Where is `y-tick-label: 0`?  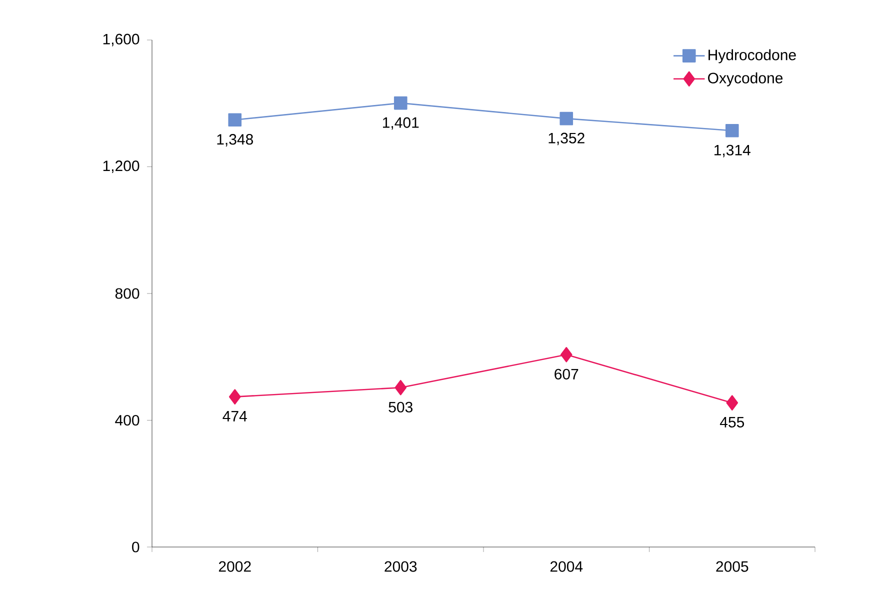 y-tick-label: 0 is located at coordinates (136, 547).